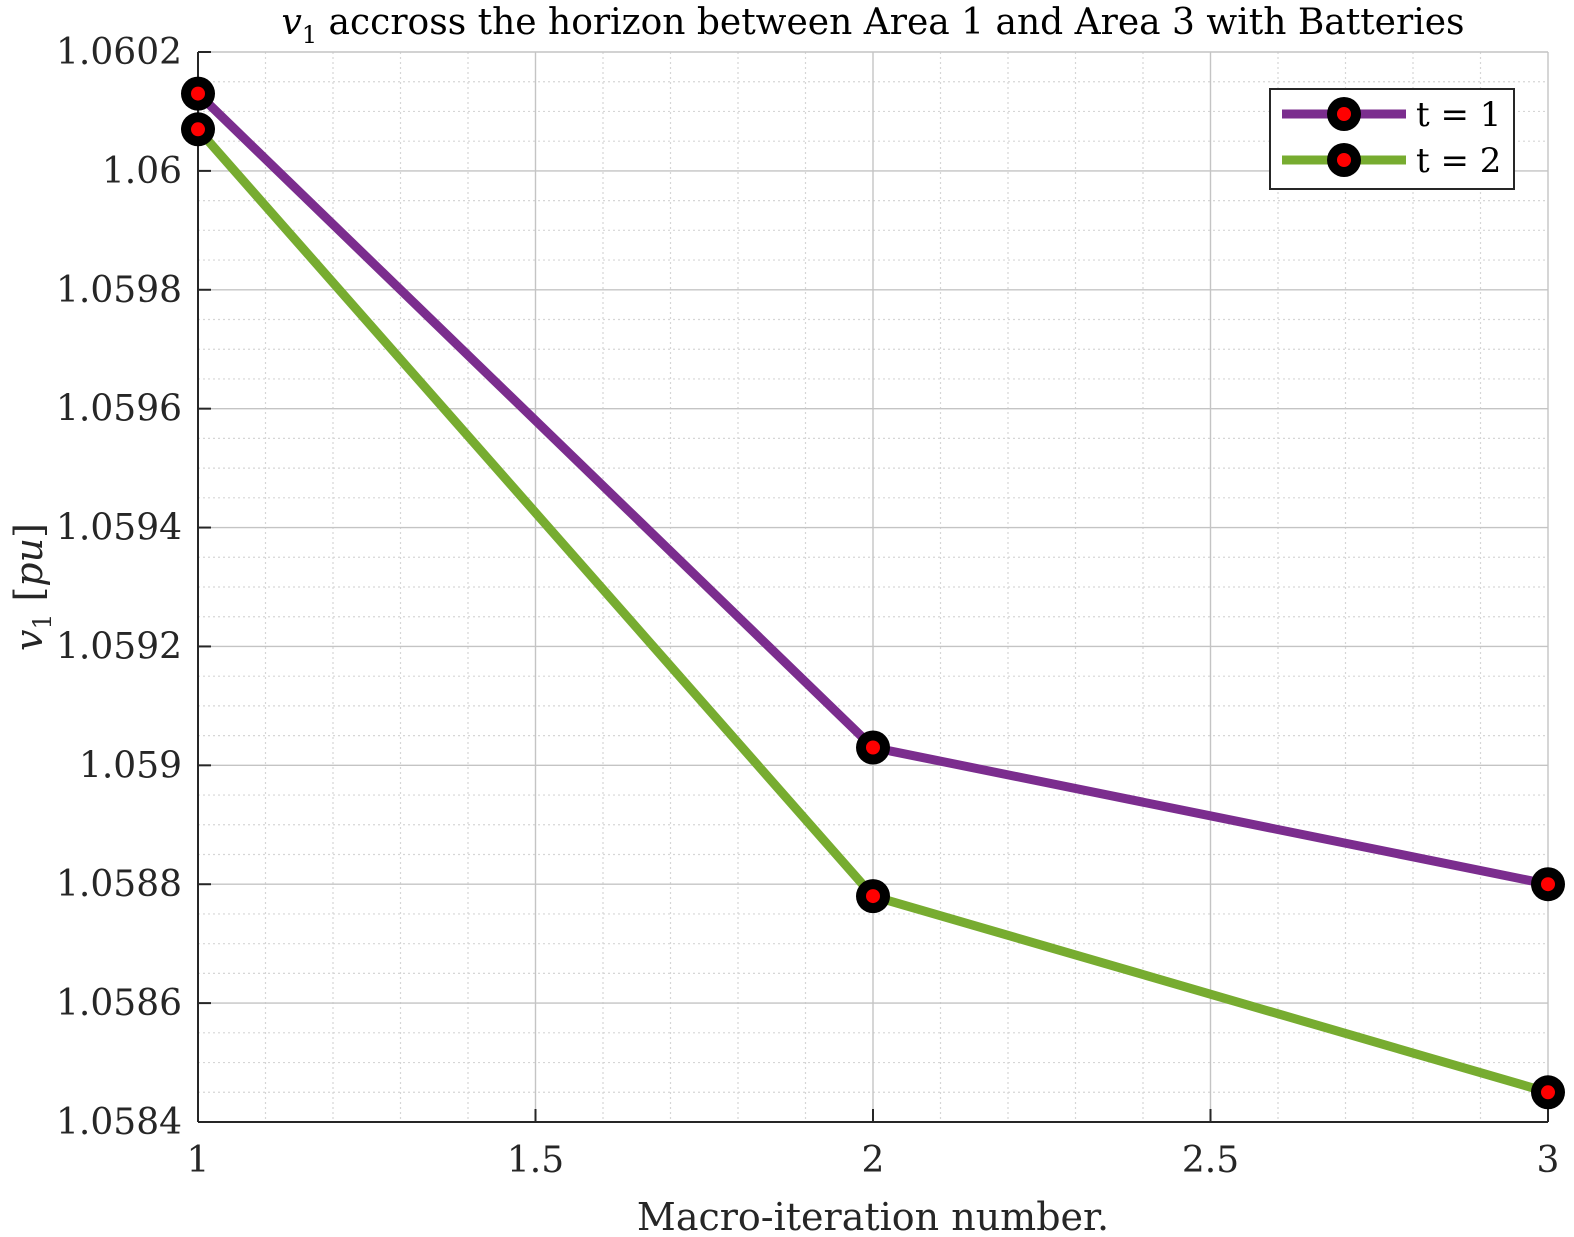 Image resolution: width=1574 pixels, height=1237 pixels. What do you see at coordinates (1458, 161) in the screenshot?
I see `legend-label-t2: t = 2` at bounding box center [1458, 161].